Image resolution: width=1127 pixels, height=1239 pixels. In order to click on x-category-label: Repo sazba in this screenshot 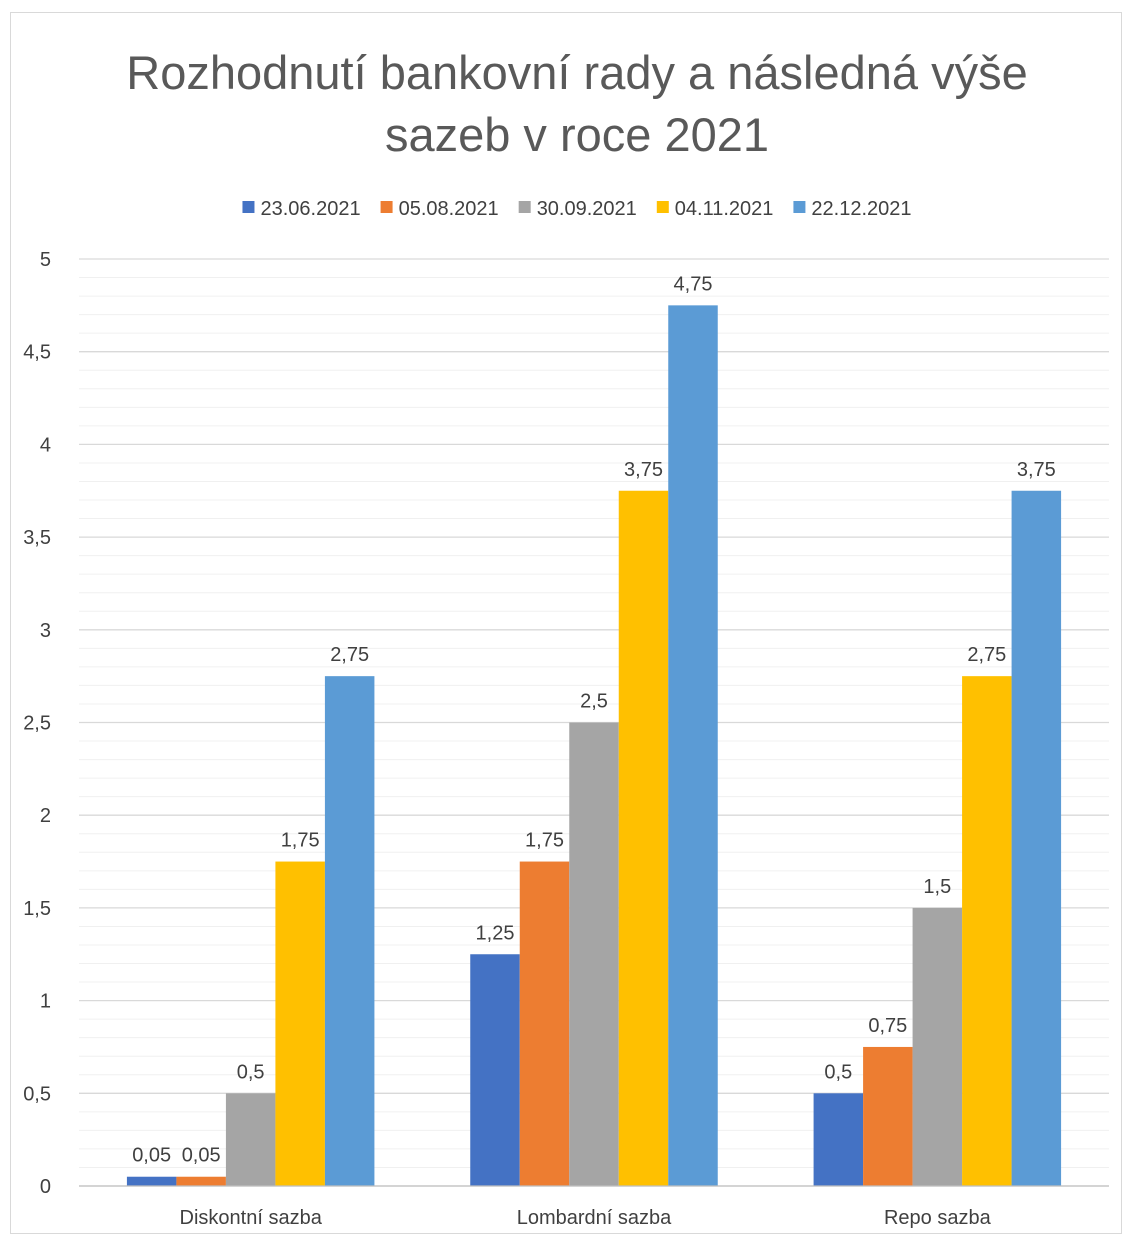, I will do `click(938, 1218)`.